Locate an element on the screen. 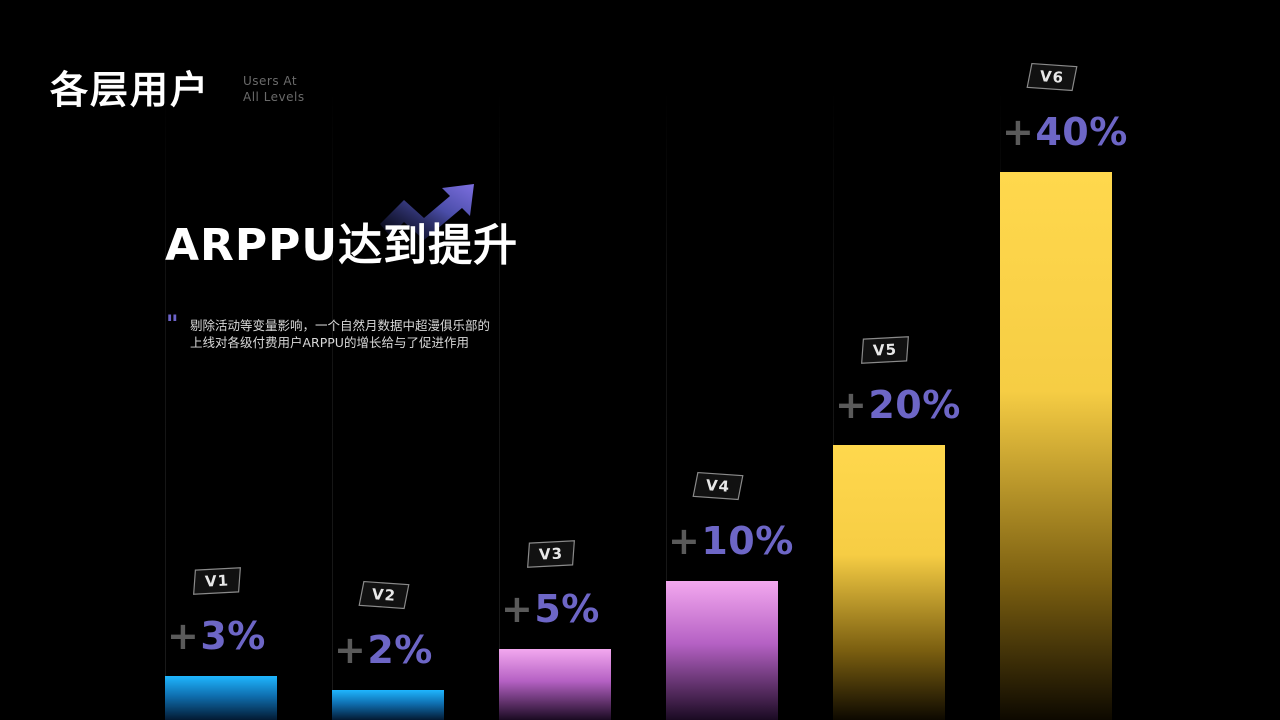 The width and height of the screenshot is (1280, 720). tier-tag-v5: V5 is located at coordinates (884, 350).